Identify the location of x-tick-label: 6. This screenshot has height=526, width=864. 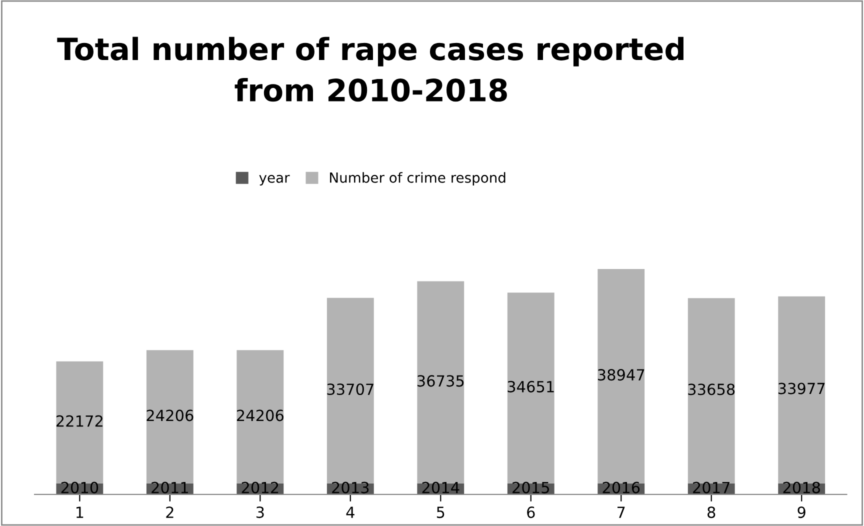
(531, 512).